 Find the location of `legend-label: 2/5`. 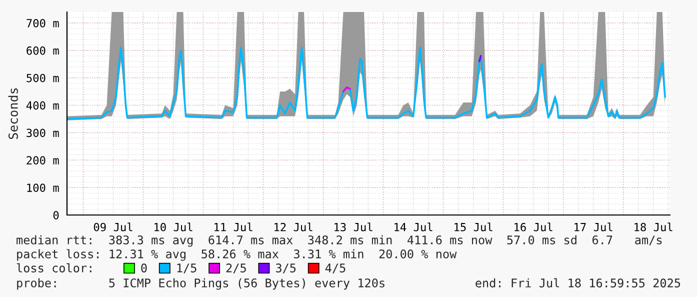

legend-label: 2/5 is located at coordinates (236, 269).